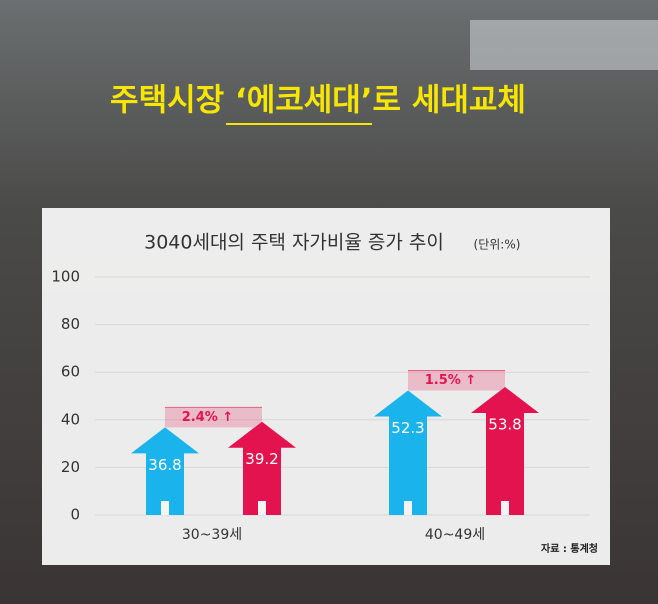 This screenshot has width=658, height=604. What do you see at coordinates (497, 245) in the screenshot?
I see `unit-label: (단위:%)` at bounding box center [497, 245].